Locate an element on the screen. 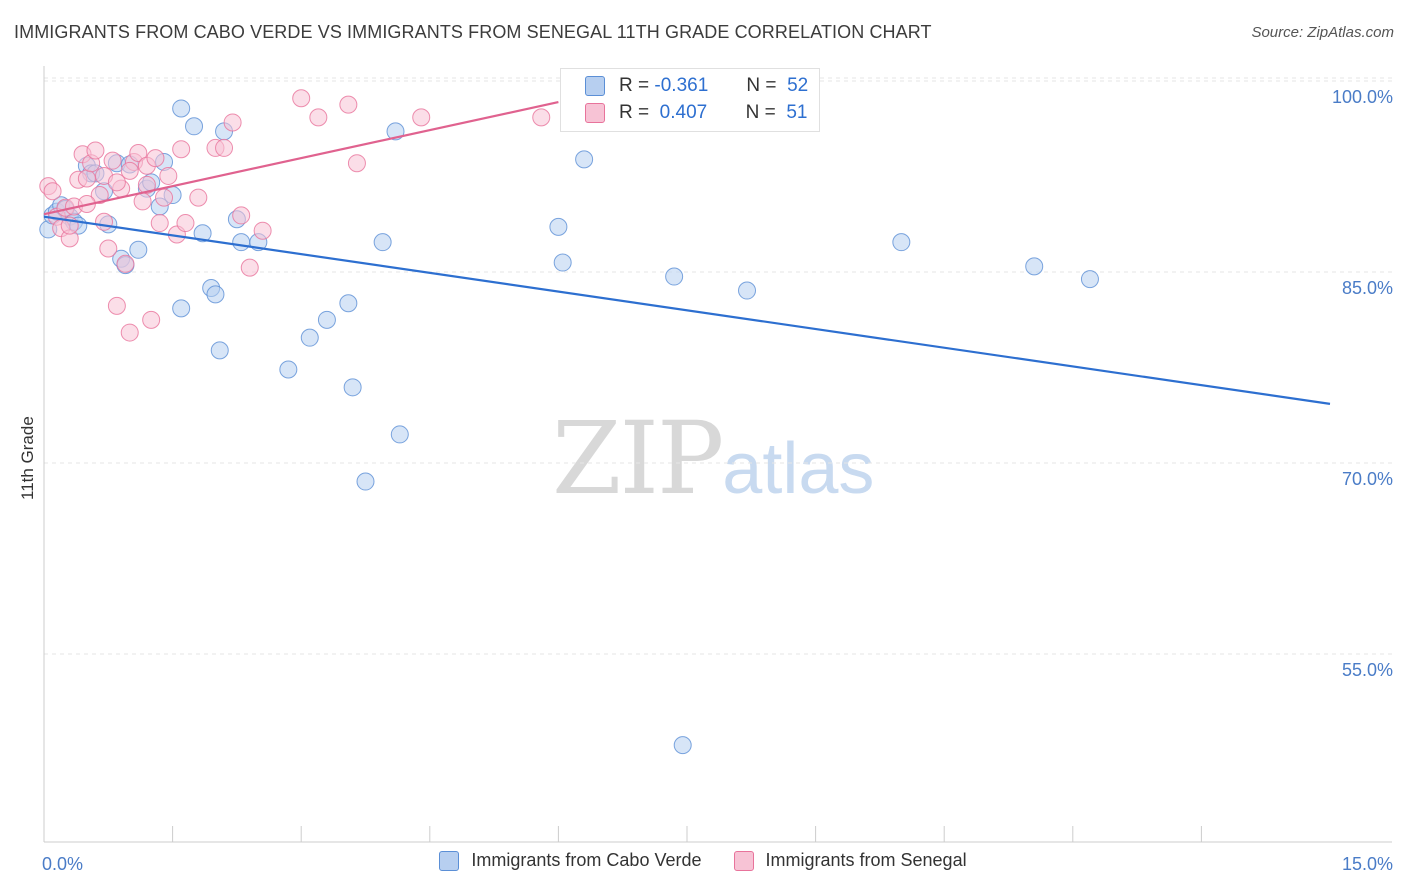 The width and height of the screenshot is (1406, 892). x-tick-label: 0.0% is located at coordinates (62, 864).